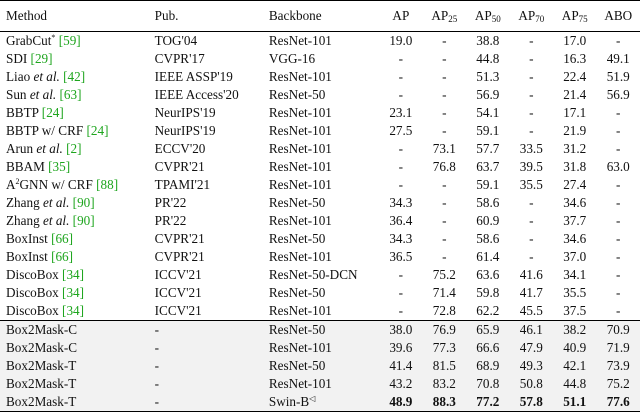 The image size is (640, 412). Describe the element at coordinates (401, 40) in the screenshot. I see `metric-cell: 19.0` at that location.